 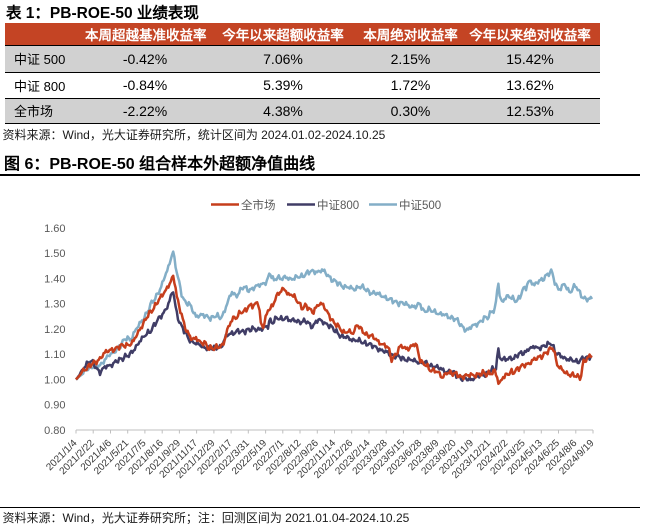 What do you see at coordinates (54, 330) in the screenshot?
I see `svg-text: 1.20` at bounding box center [54, 330].